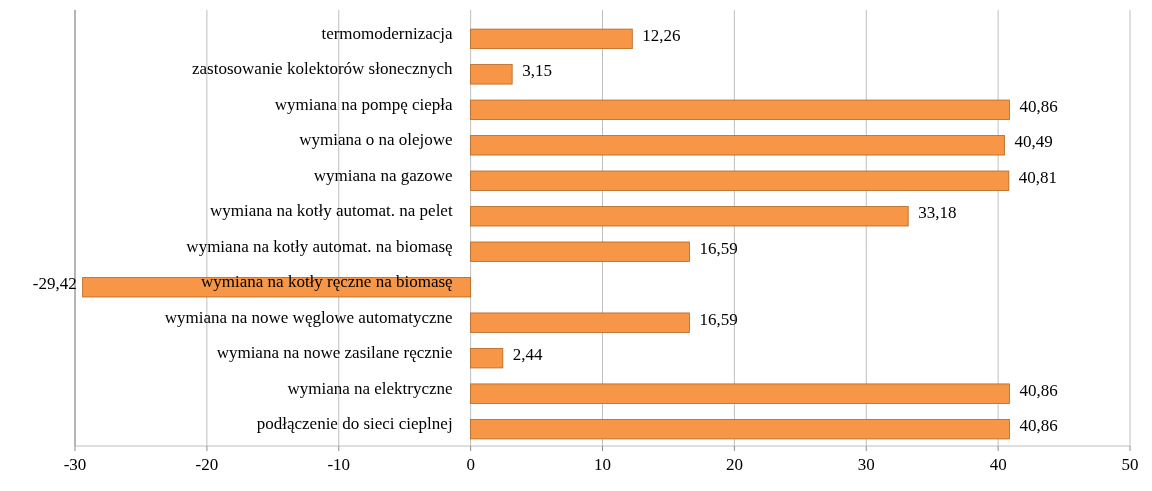 The width and height of the screenshot is (1152, 491). What do you see at coordinates (866, 464) in the screenshot?
I see `x-tick-label: 30` at bounding box center [866, 464].